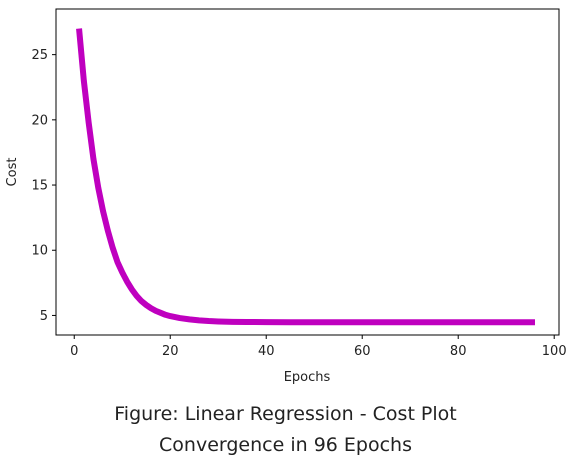 This screenshot has height=473, width=571. I want to click on x-tick-label: 60, so click(362, 351).